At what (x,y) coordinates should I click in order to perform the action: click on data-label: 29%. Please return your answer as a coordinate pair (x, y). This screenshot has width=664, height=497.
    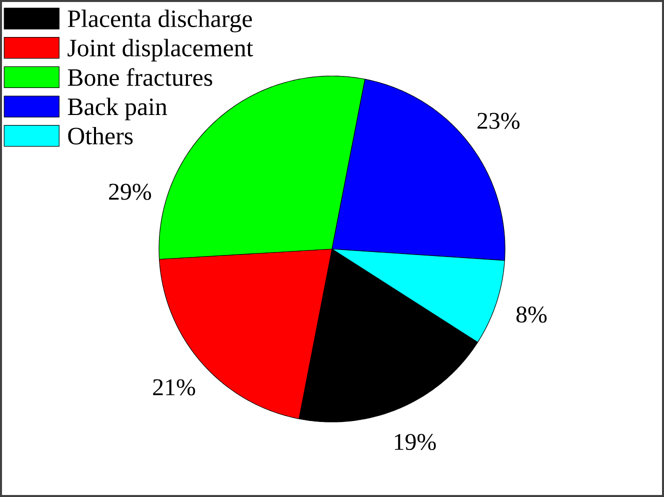
    Looking at the image, I should click on (130, 192).